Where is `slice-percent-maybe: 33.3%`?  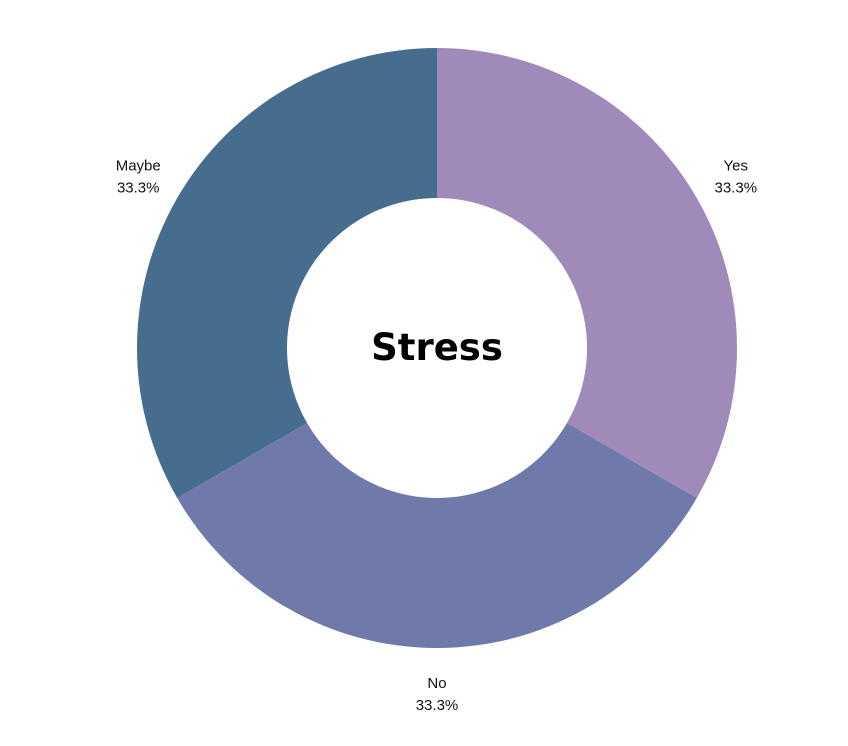 slice-percent-maybe: 33.3% is located at coordinates (138, 188).